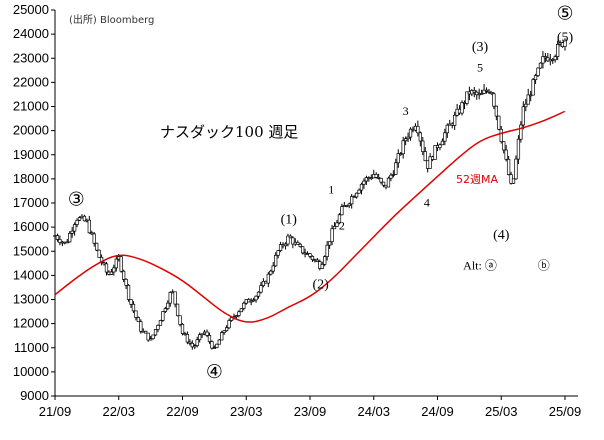  What do you see at coordinates (320, 285) in the screenshot?
I see `wave-label: (2)` at bounding box center [320, 285].